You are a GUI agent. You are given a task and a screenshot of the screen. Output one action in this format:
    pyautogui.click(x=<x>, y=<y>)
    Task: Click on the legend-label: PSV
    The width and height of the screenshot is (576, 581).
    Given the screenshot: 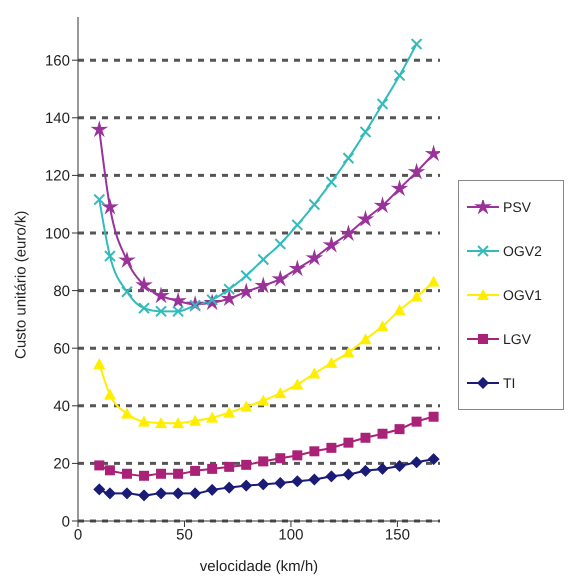 What is the action you would take?
    pyautogui.click(x=517, y=206)
    